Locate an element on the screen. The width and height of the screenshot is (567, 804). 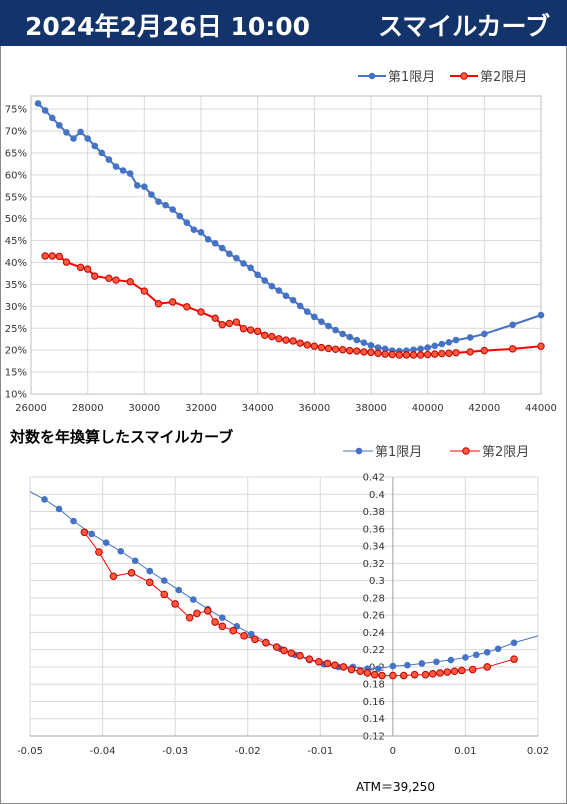
y-tick-label: 60% is located at coordinates (16, 175).